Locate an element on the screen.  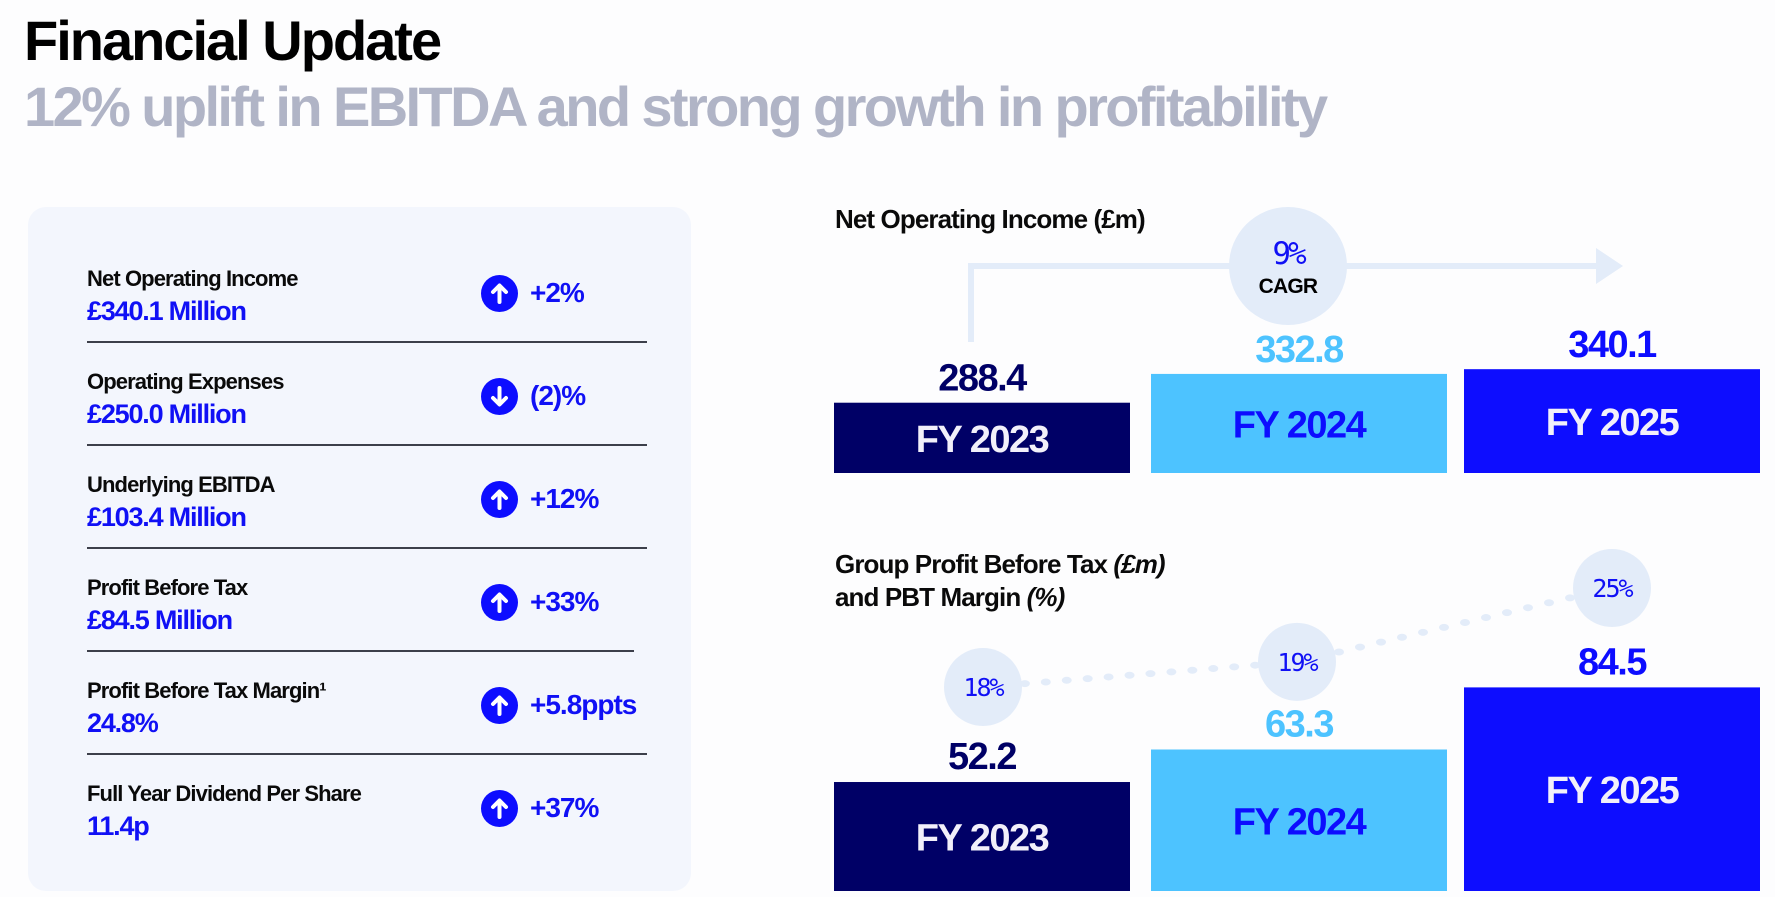
bar-noi-fy2024 is located at coordinates (1299, 423).